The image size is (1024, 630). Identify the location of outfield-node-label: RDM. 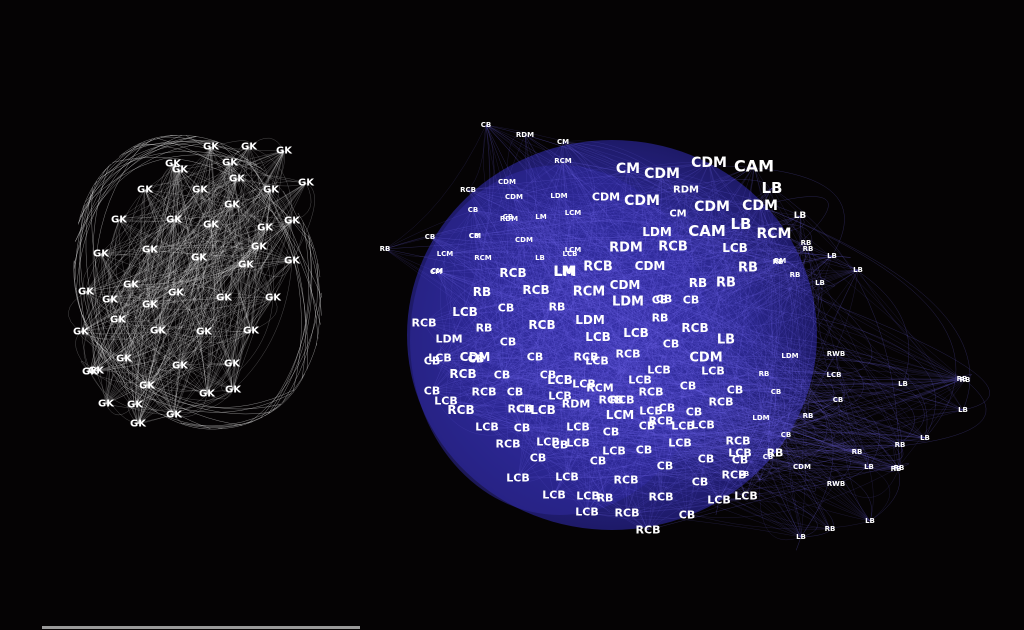
(576, 404).